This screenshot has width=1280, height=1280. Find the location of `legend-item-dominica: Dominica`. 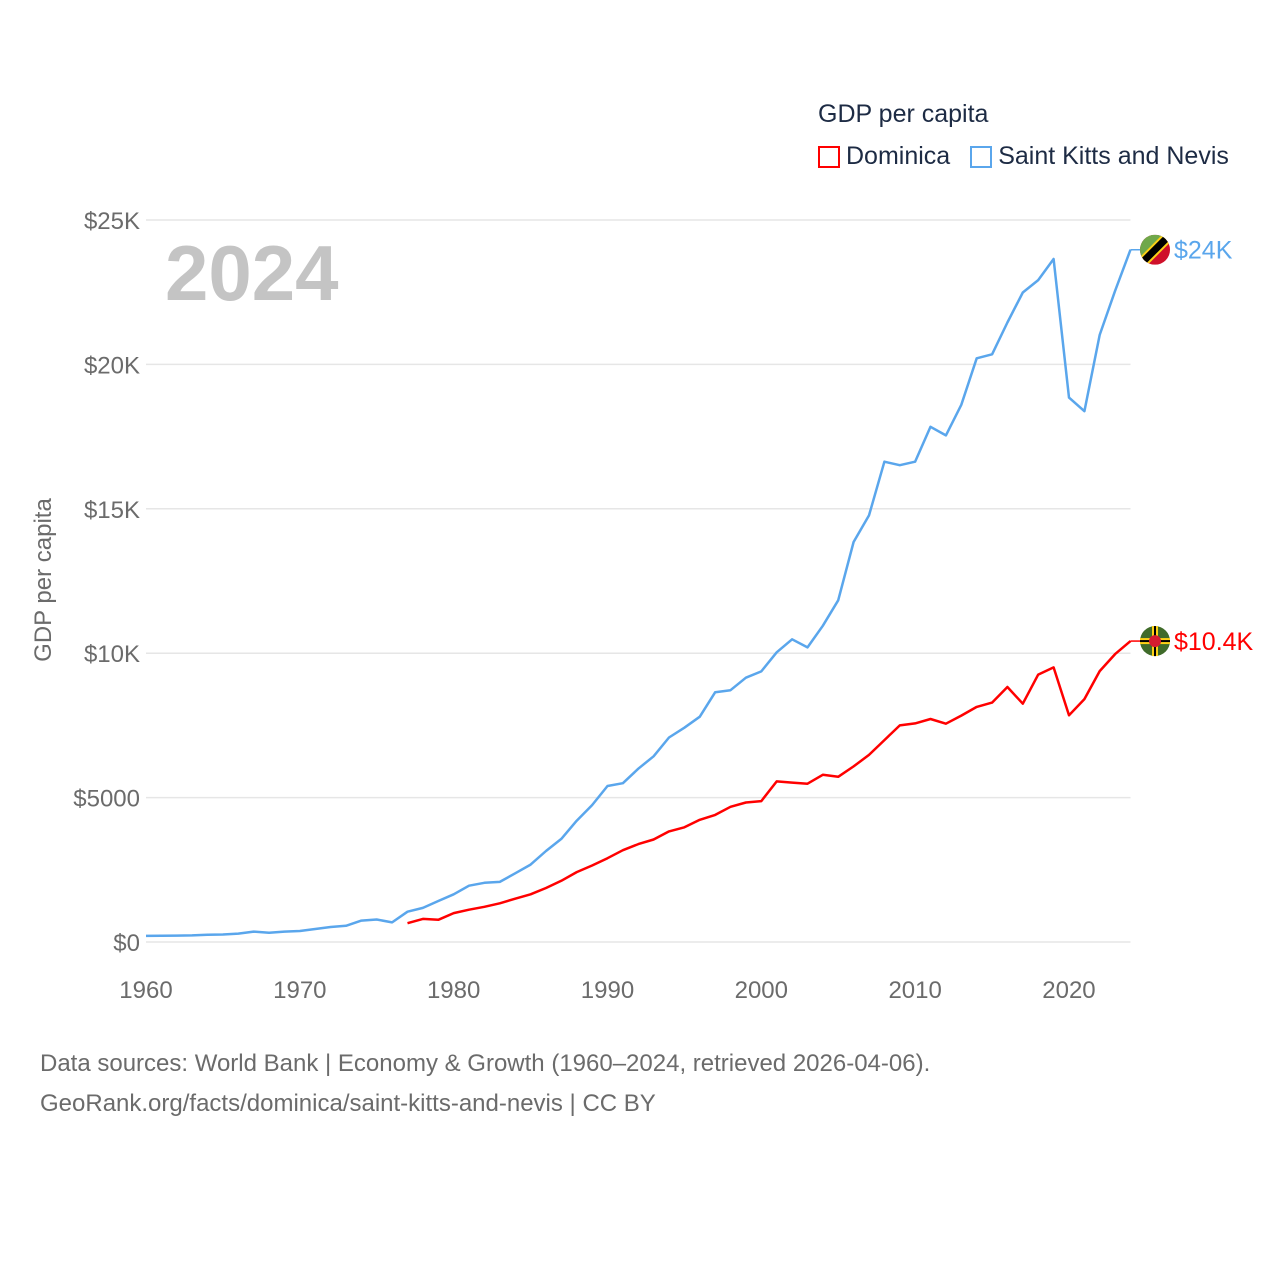

legend-item-dominica: Dominica is located at coordinates (884, 156).